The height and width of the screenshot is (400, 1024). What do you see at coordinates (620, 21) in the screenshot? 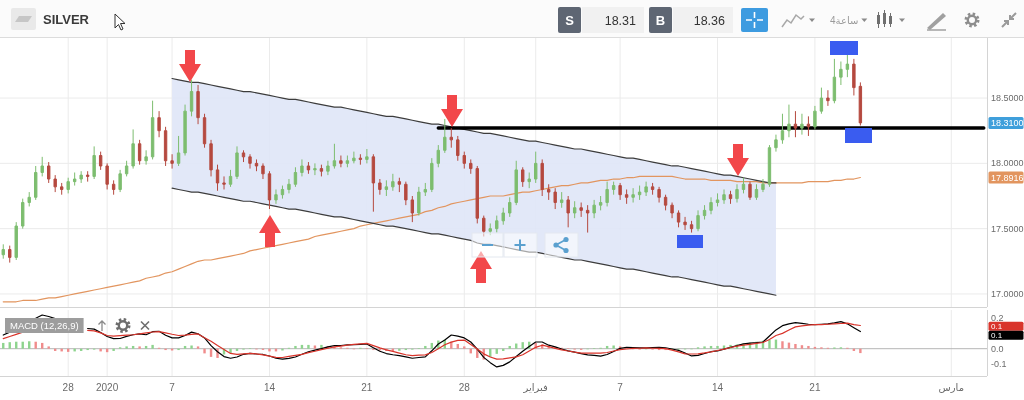
I see `text: 18.31` at bounding box center [620, 21].